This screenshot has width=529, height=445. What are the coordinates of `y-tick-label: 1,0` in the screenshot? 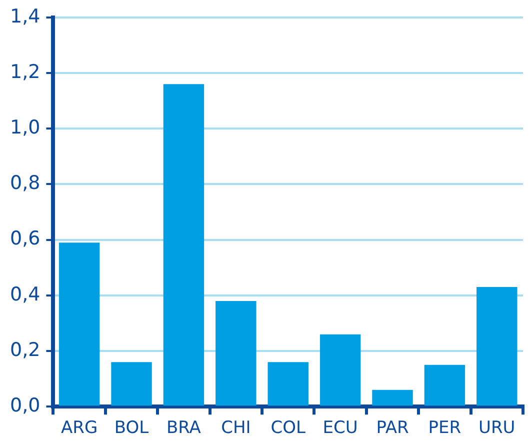 It's located at (25, 127).